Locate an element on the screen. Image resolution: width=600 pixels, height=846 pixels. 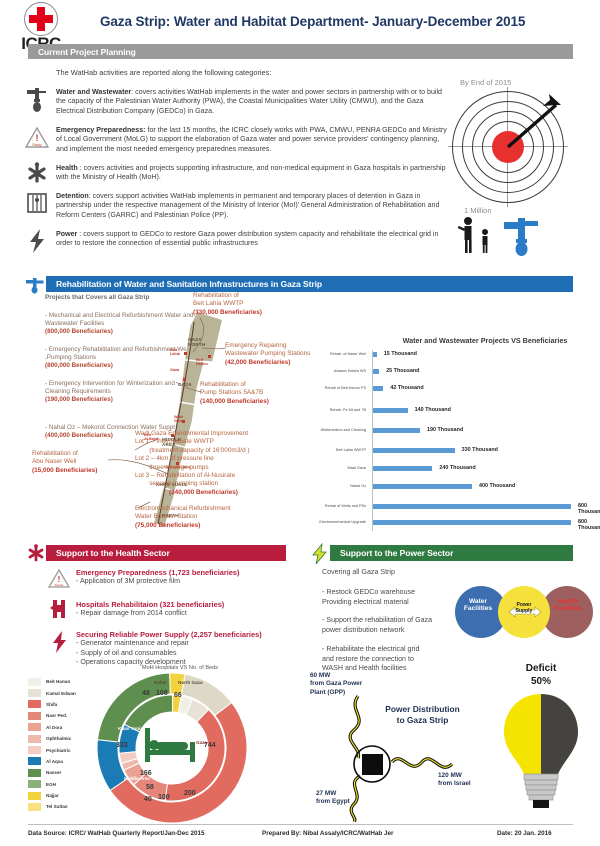
legend-label: Tel Sultan is located at coordinates (57, 807).